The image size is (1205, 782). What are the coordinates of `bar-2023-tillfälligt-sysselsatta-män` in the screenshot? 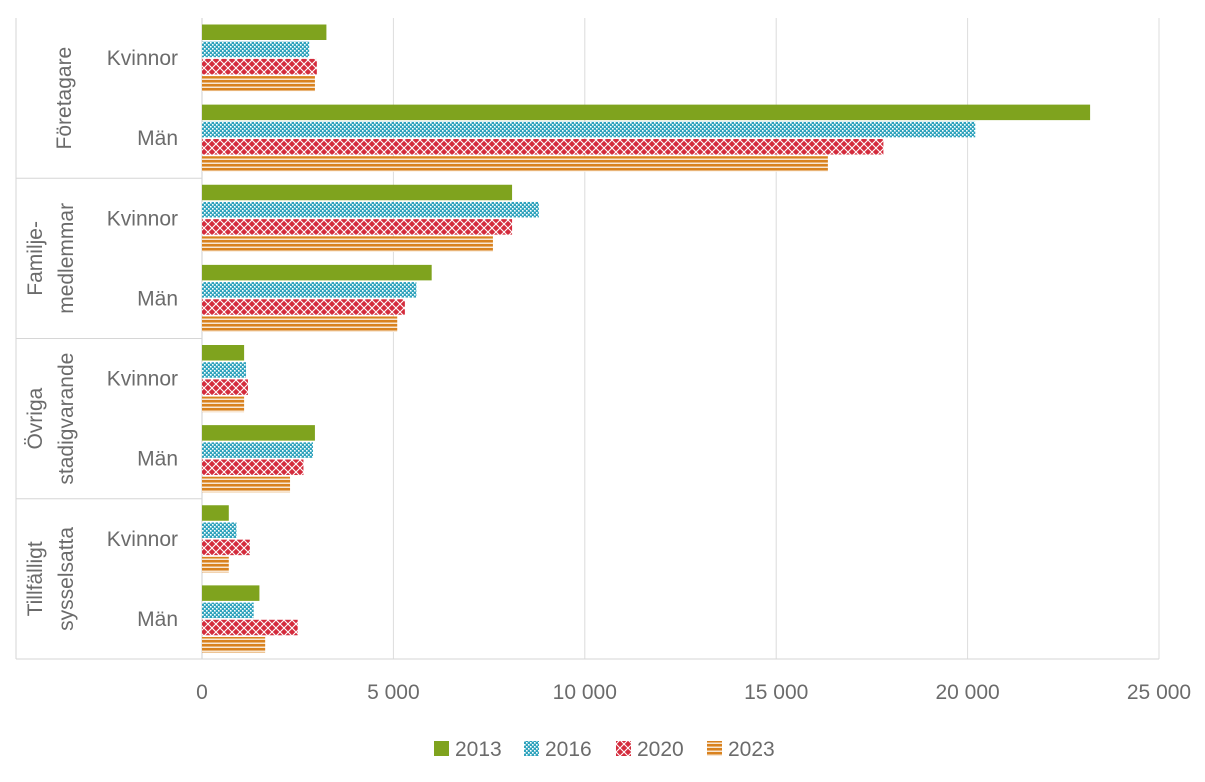 It's located at (234, 644).